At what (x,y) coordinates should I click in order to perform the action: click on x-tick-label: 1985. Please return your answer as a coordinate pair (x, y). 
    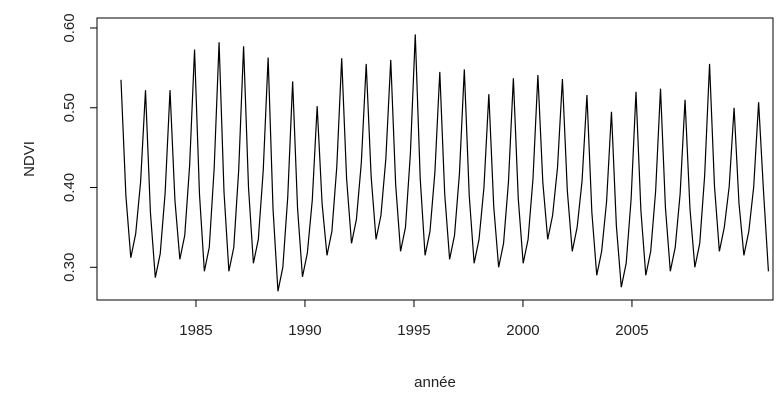
    Looking at the image, I should click on (195, 330).